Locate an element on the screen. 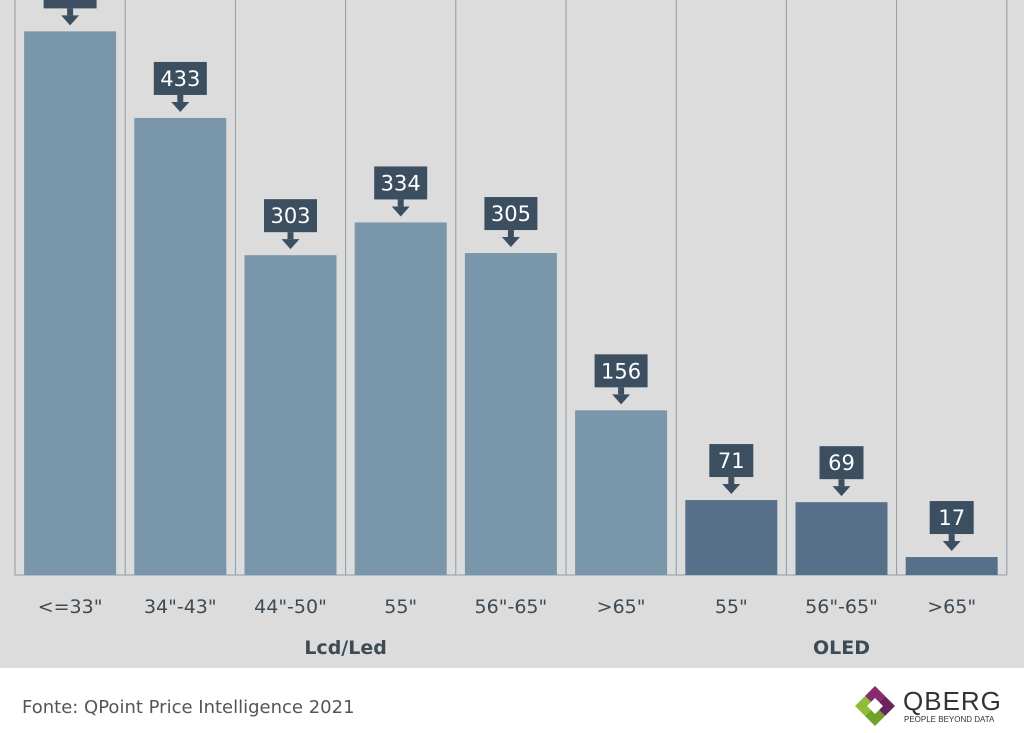 The image size is (1024, 733). category-label: <=33" is located at coordinates (70, 607).